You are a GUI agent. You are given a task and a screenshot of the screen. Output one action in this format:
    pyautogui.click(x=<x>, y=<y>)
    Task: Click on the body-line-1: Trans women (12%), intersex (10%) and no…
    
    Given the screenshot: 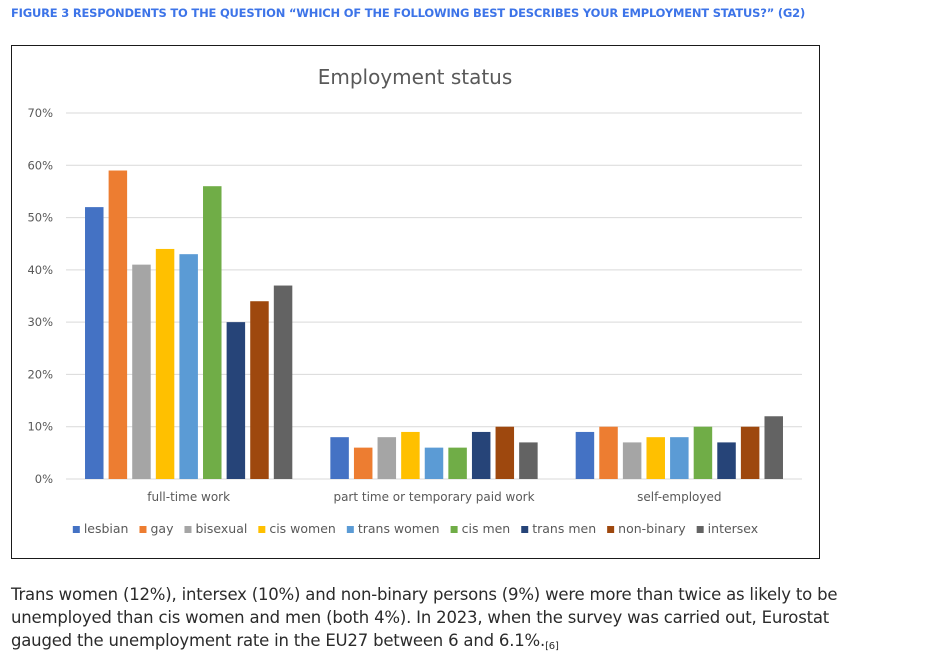 What is the action you would take?
    pyautogui.click(x=424, y=594)
    